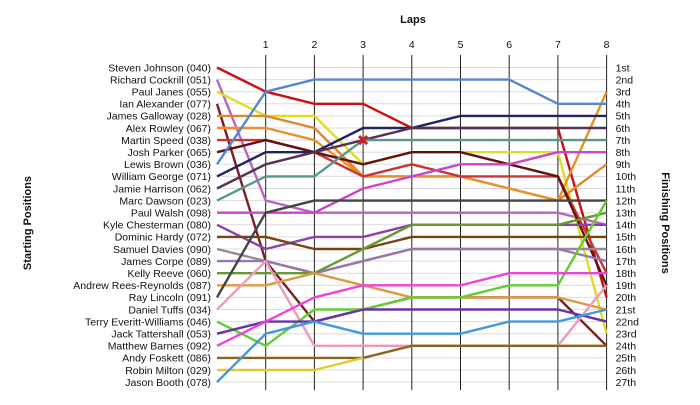 The width and height of the screenshot is (700, 405). I want to click on starting-driver-label: Kyle Chesterman (080), so click(157, 226).